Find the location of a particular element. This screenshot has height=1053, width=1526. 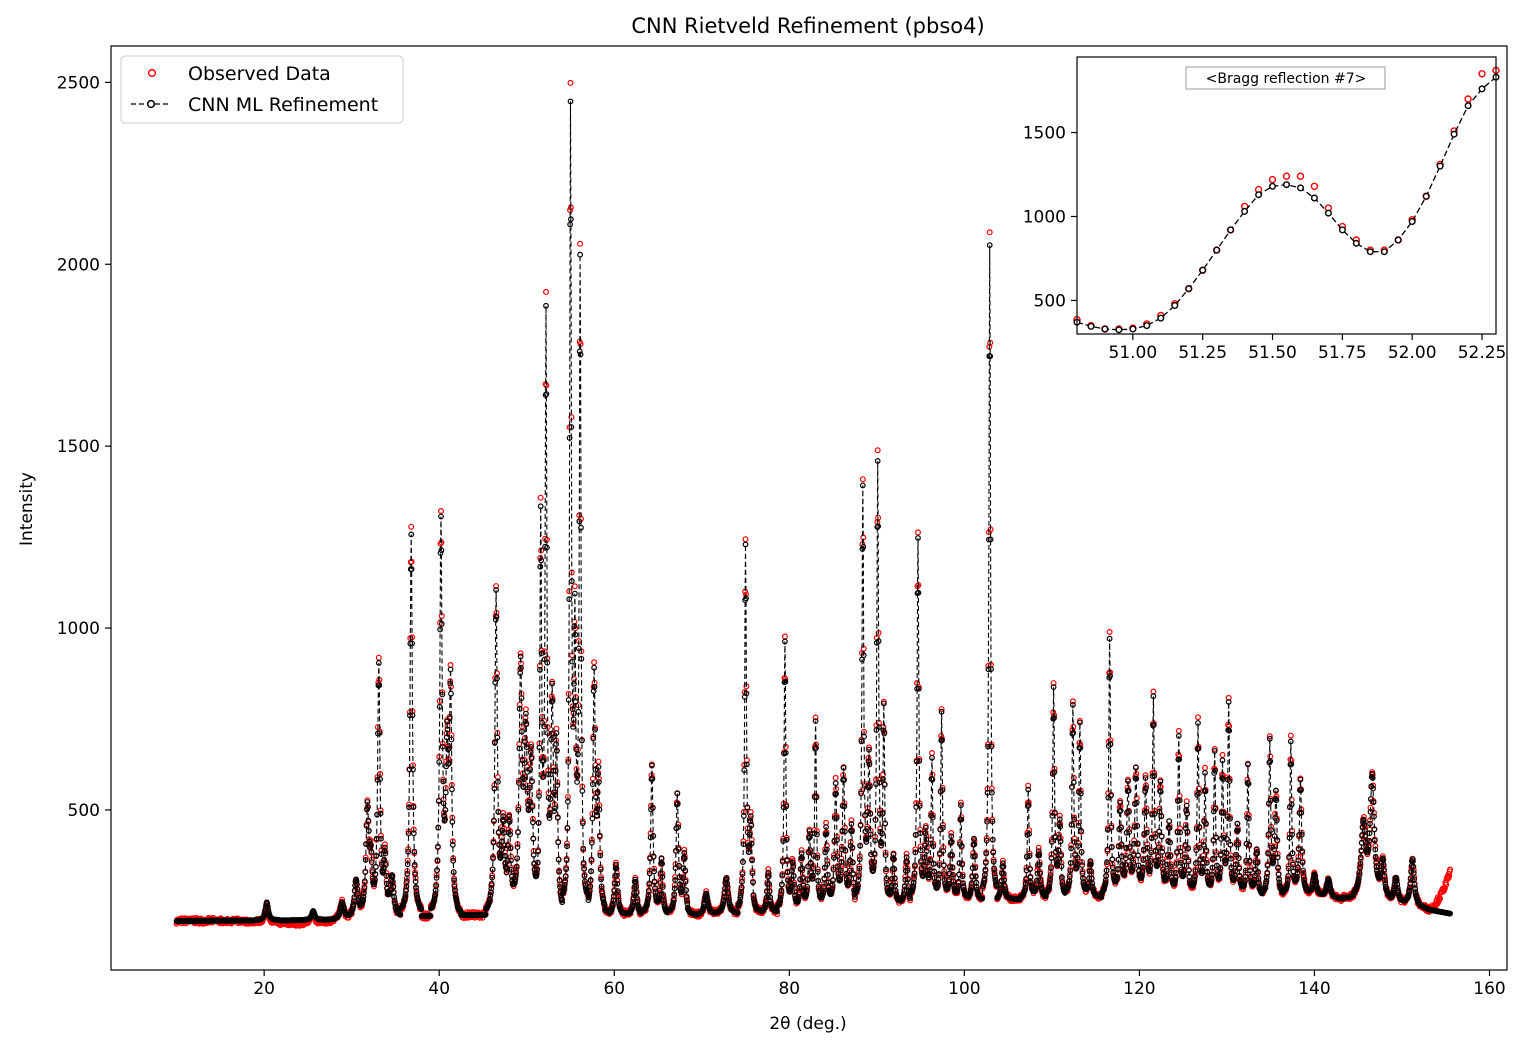

y-axis-label: Intensity is located at coordinates (27, 509).